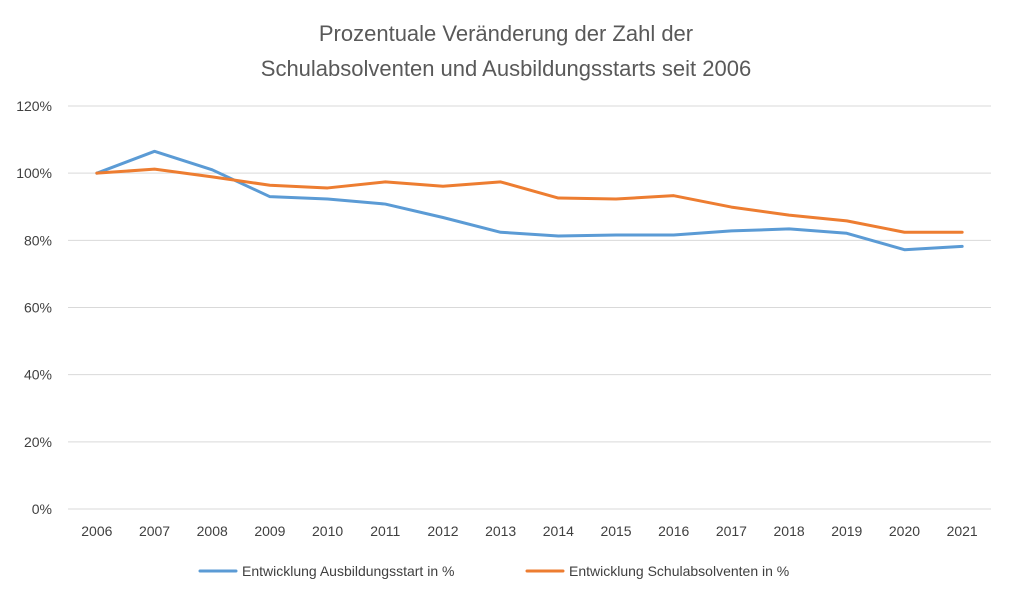 The height and width of the screenshot is (600, 1011). I want to click on x-tick-label: 2010, so click(327, 531).